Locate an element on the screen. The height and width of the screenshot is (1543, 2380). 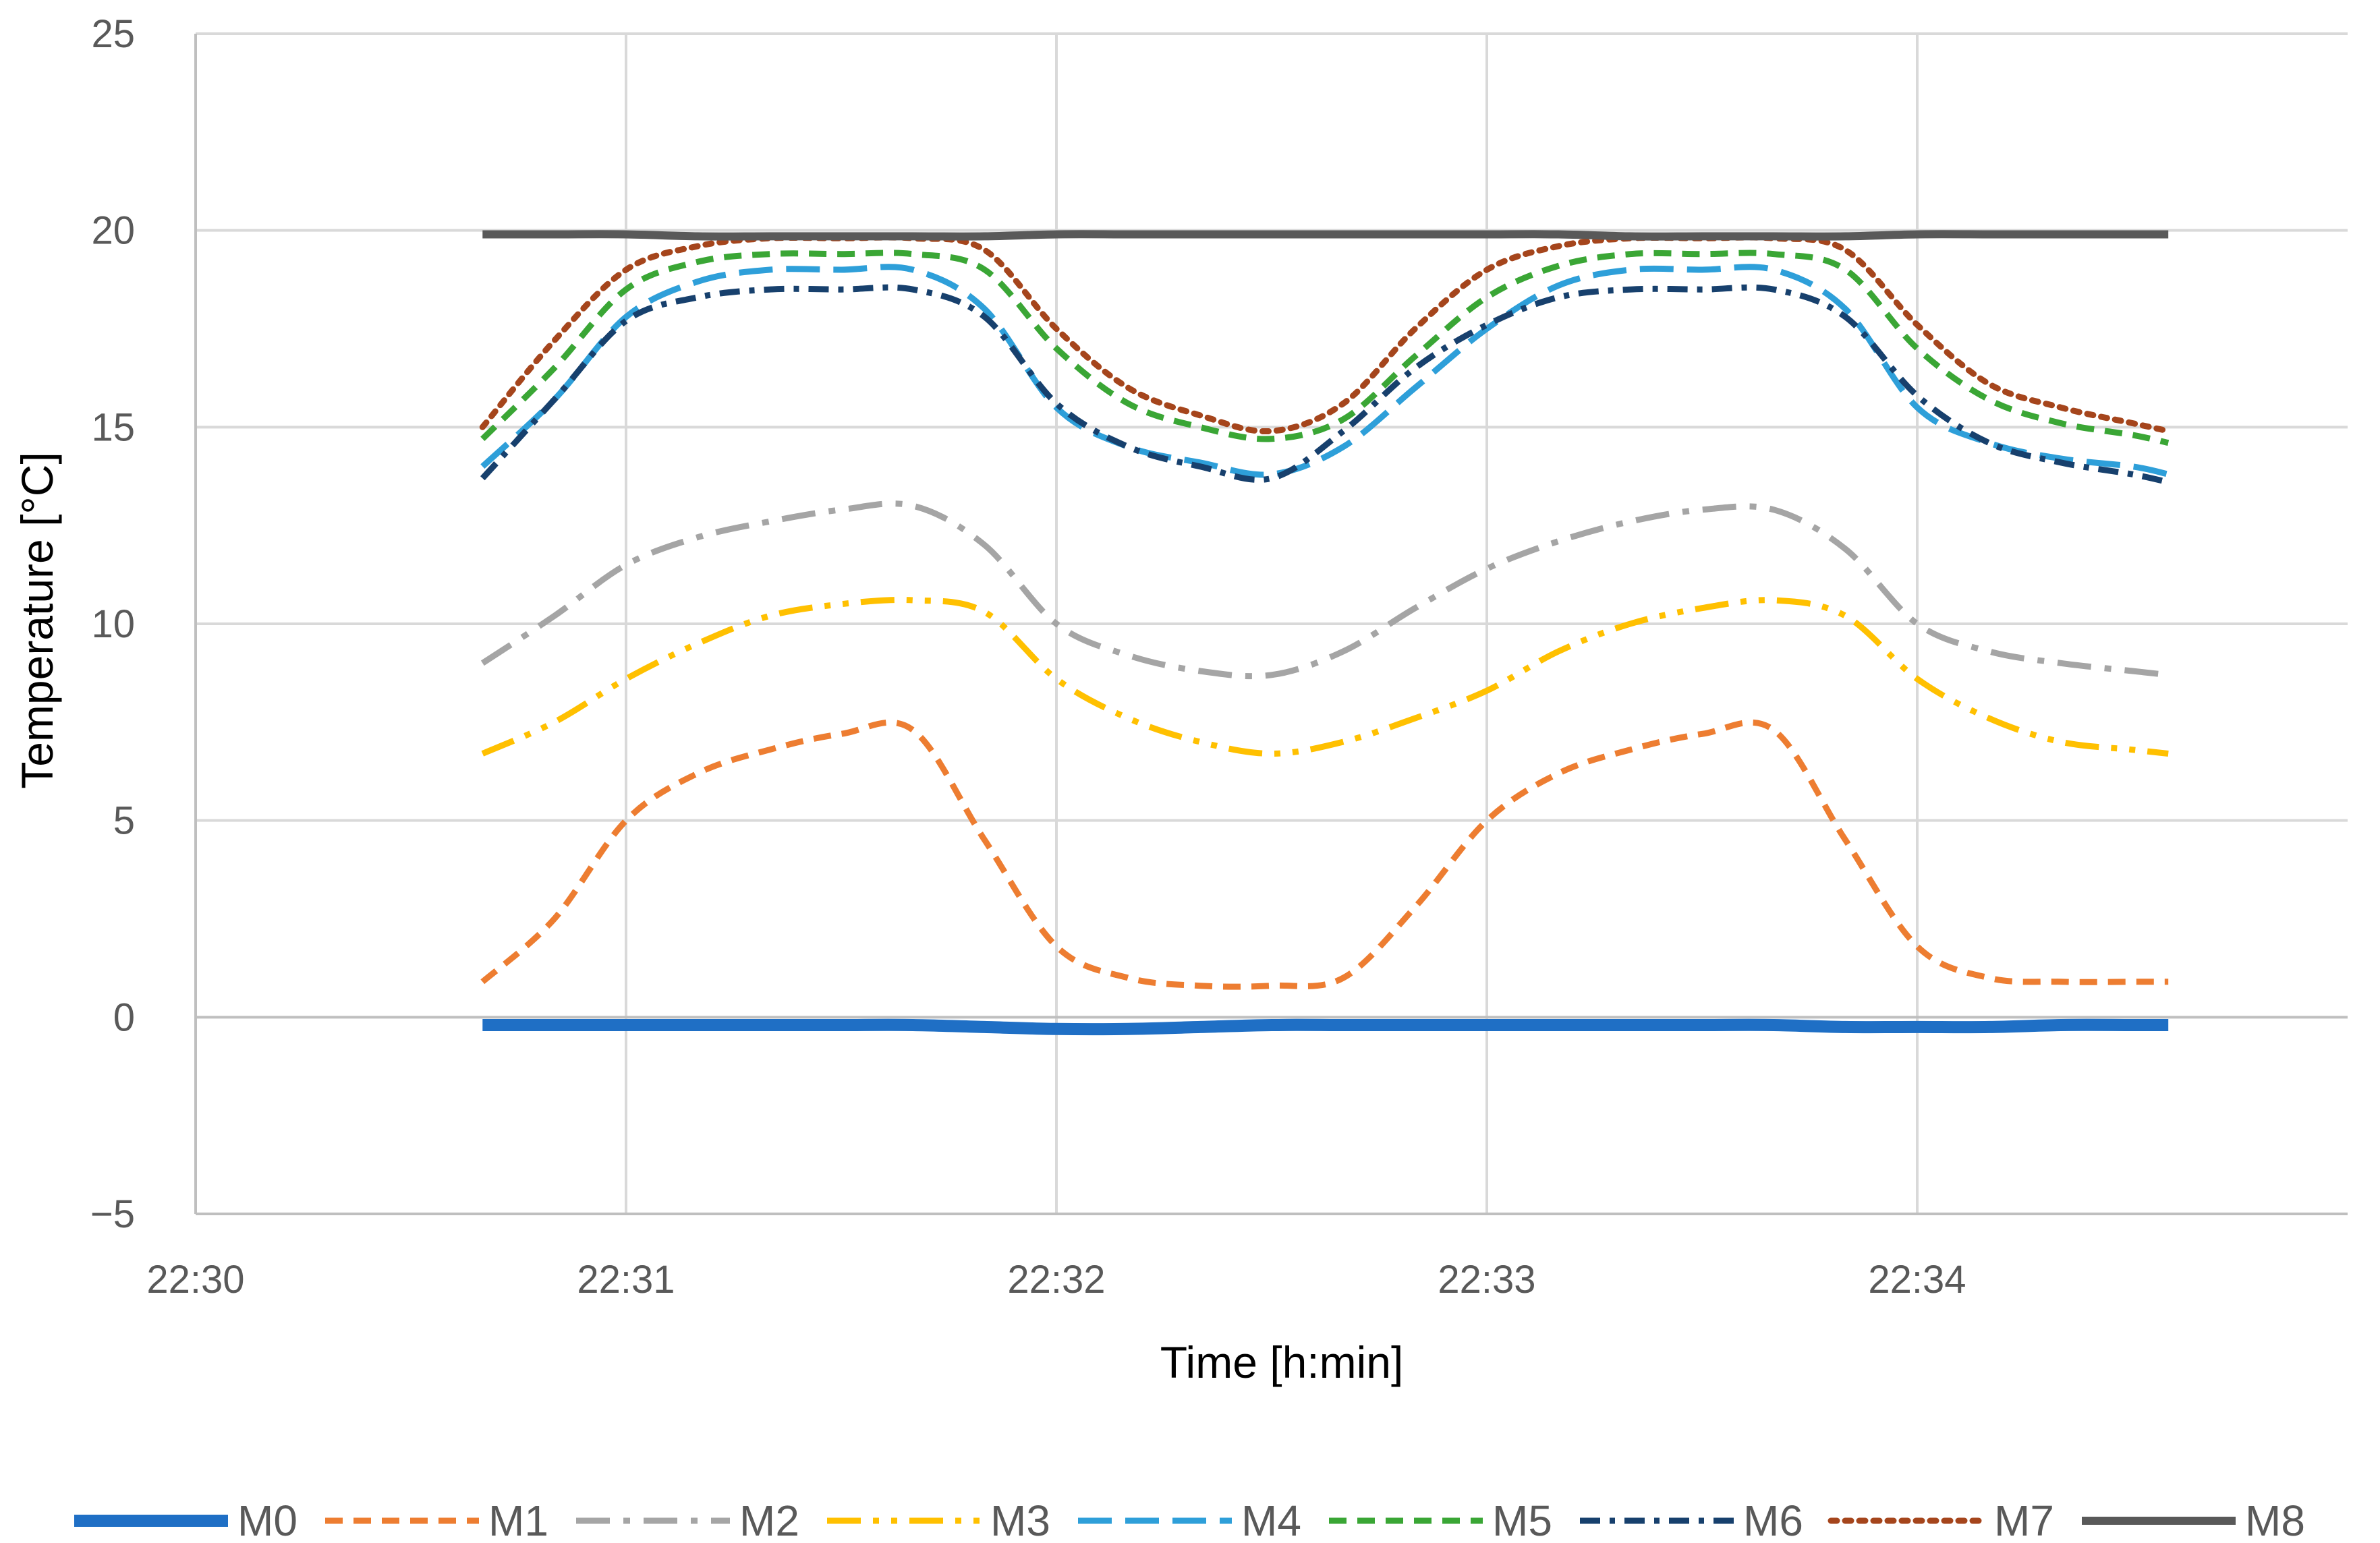
x-tick-label: 22:34 is located at coordinates (1917, 1280).